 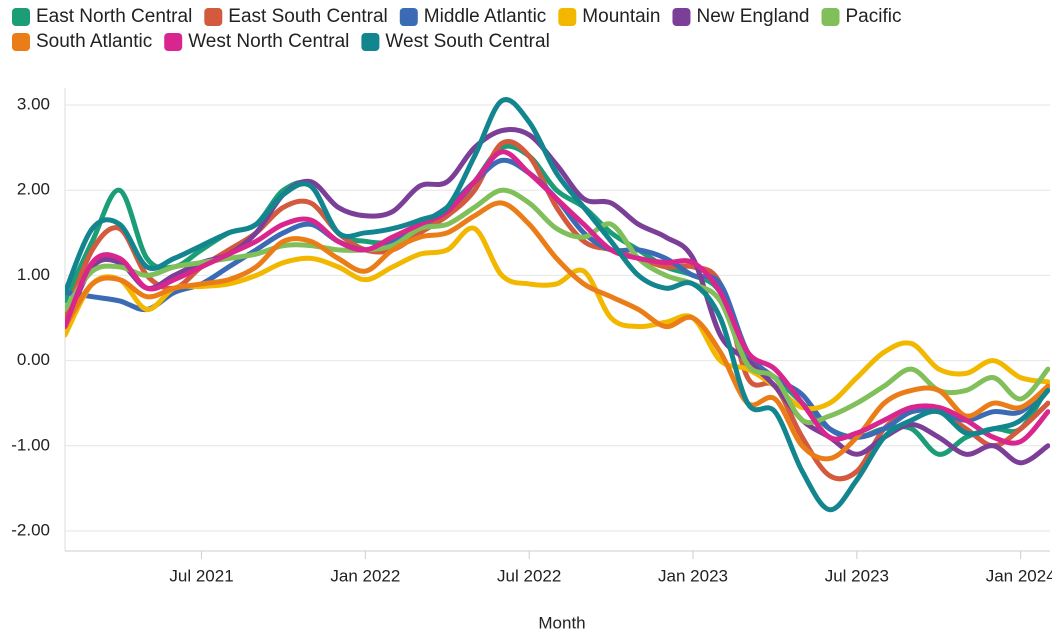 I want to click on x-tick-label: Jan 2024, so click(x=1019, y=575).